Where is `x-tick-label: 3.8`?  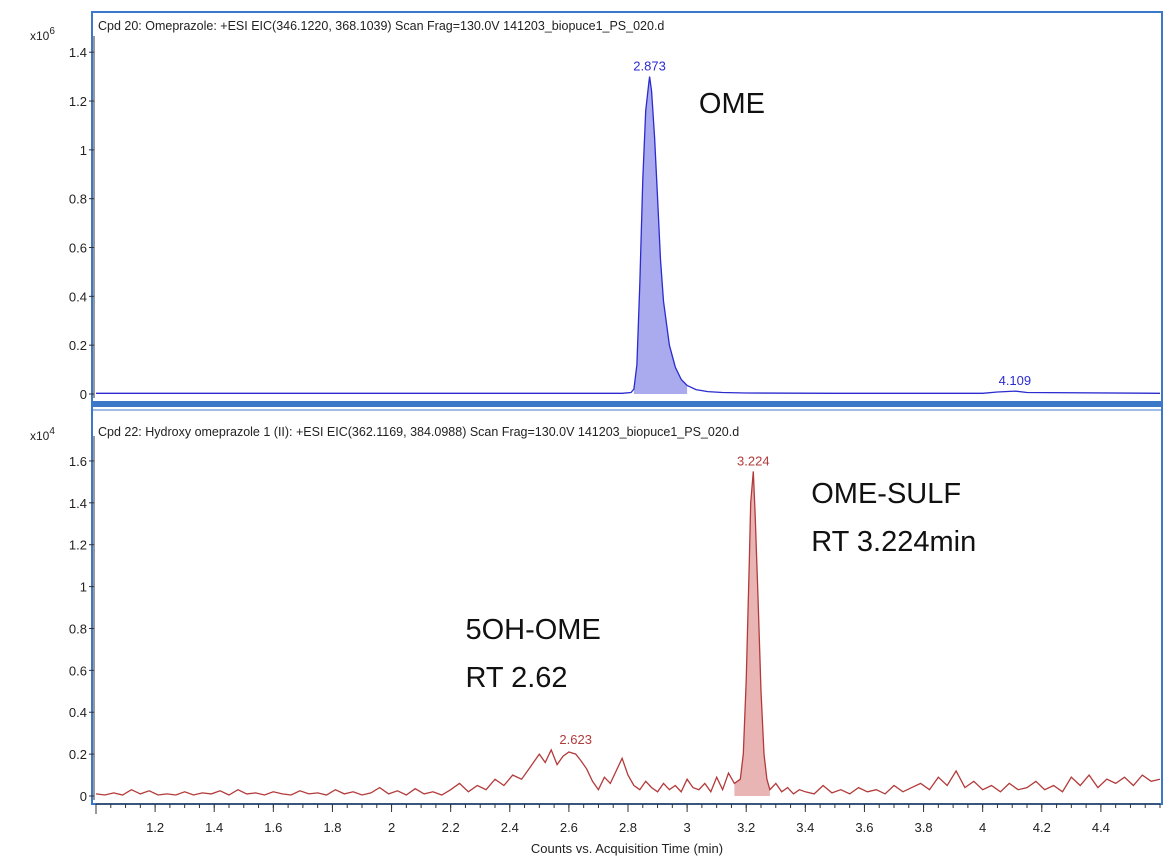 x-tick-label: 3.8 is located at coordinates (924, 827).